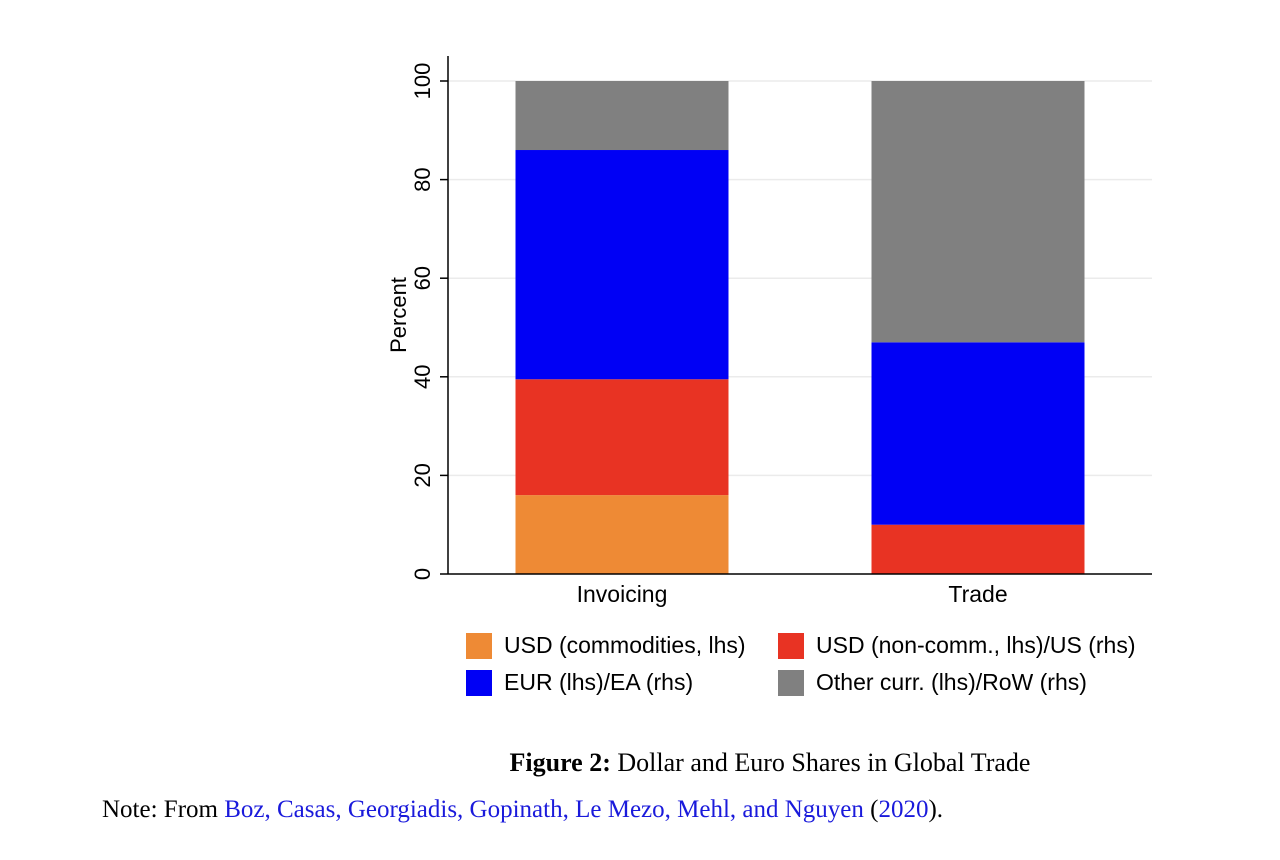 Image resolution: width=1280 pixels, height=860 pixels. I want to click on y-tick-label: 100, so click(422, 81).